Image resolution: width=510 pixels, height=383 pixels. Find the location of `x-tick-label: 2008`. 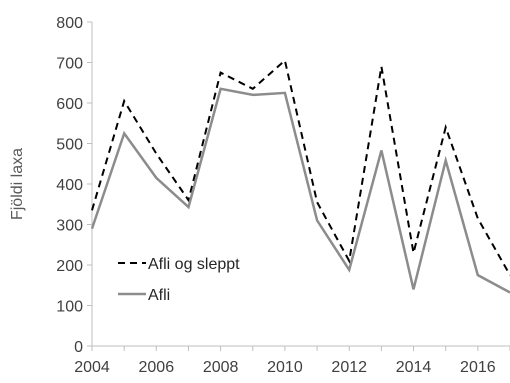

x-tick-label: 2008 is located at coordinates (221, 367).